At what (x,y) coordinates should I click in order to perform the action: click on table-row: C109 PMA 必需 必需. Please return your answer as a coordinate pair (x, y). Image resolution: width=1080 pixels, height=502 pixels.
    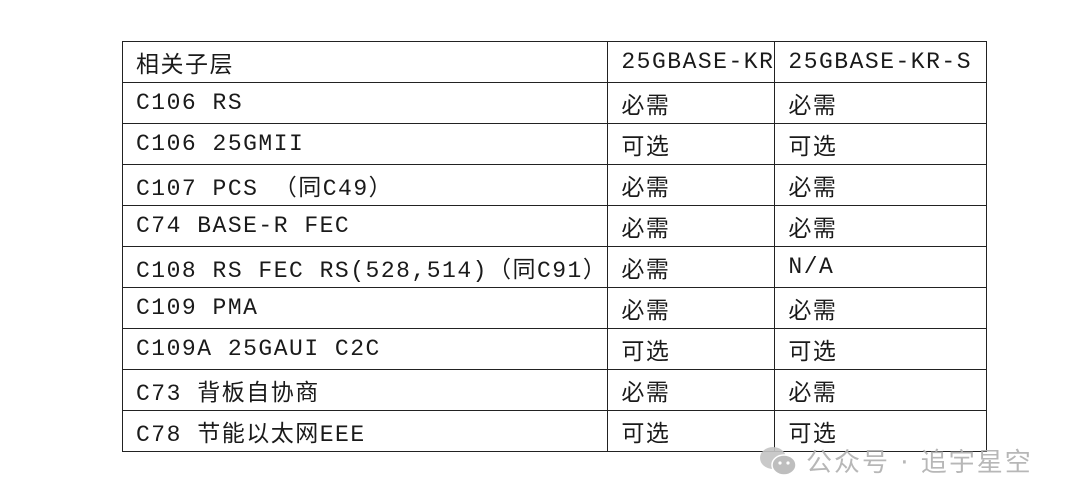
    Looking at the image, I should click on (554, 308).